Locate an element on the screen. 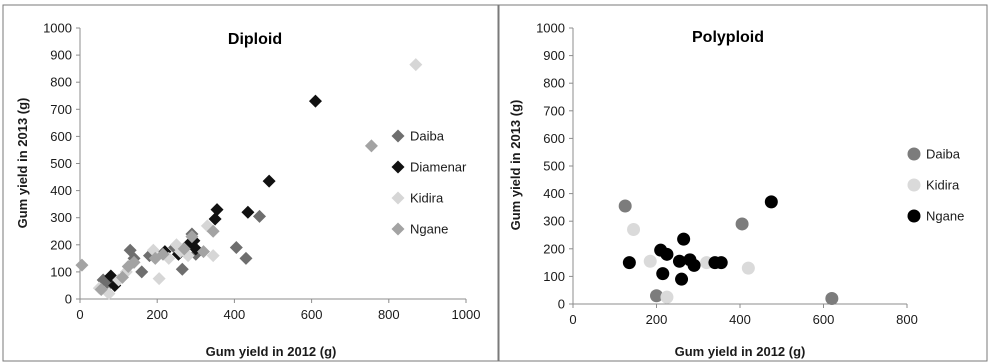 This screenshot has height=364, width=990. legend-label: Ngane is located at coordinates (945, 216).